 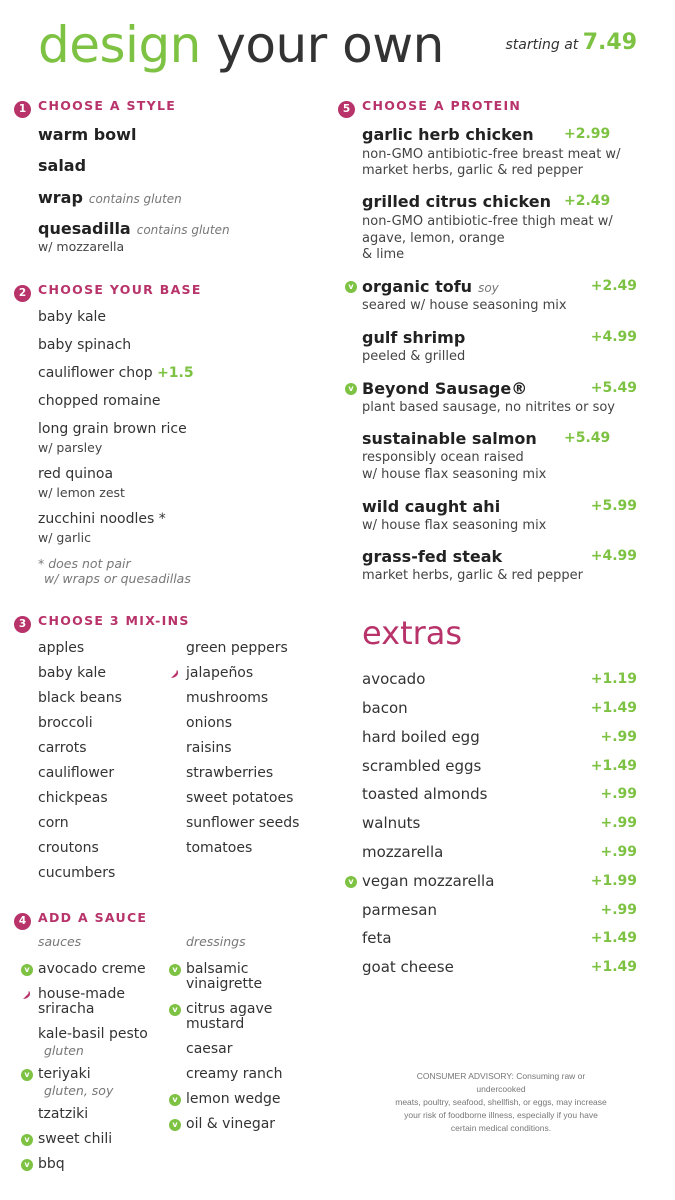 I want to click on protein-desc: non-GMO antibiotic-free thigh meat w/, so click(x=487, y=221).